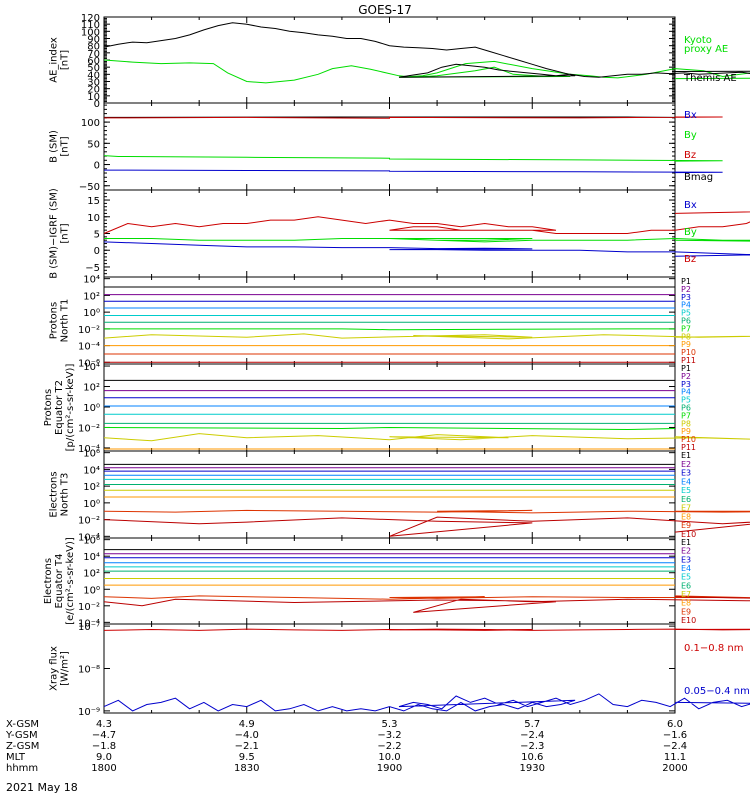  I want to click on series-bx, so click(426, 249).